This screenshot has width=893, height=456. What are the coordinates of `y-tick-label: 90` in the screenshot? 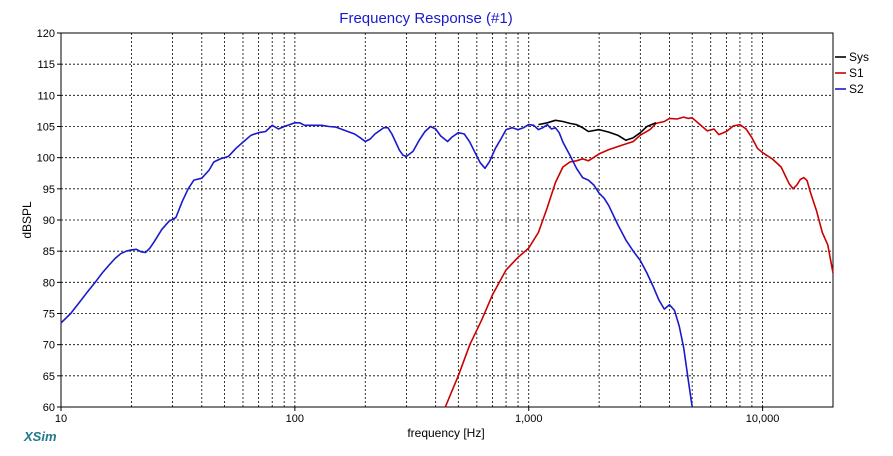 It's located at (49, 221).